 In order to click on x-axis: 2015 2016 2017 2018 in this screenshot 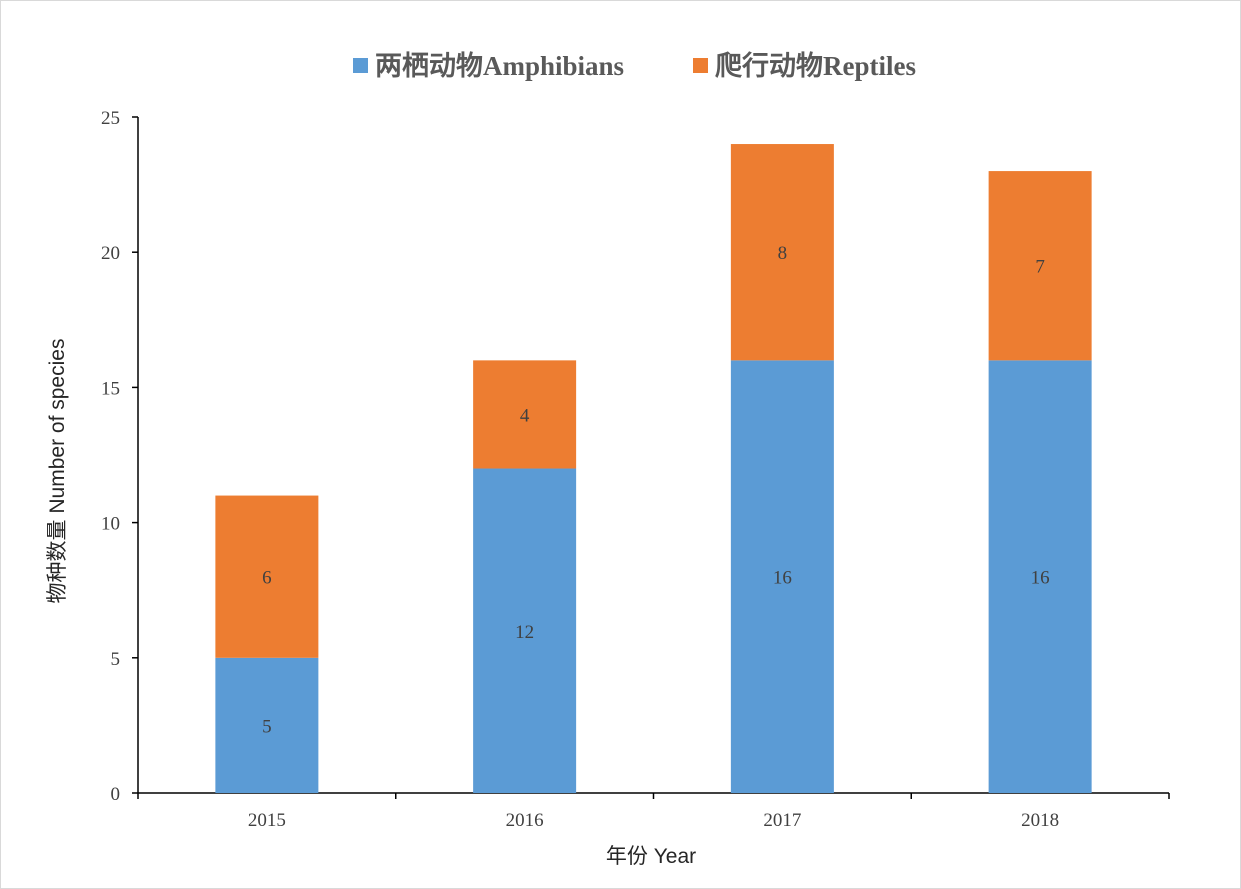, I will do `click(653, 811)`.